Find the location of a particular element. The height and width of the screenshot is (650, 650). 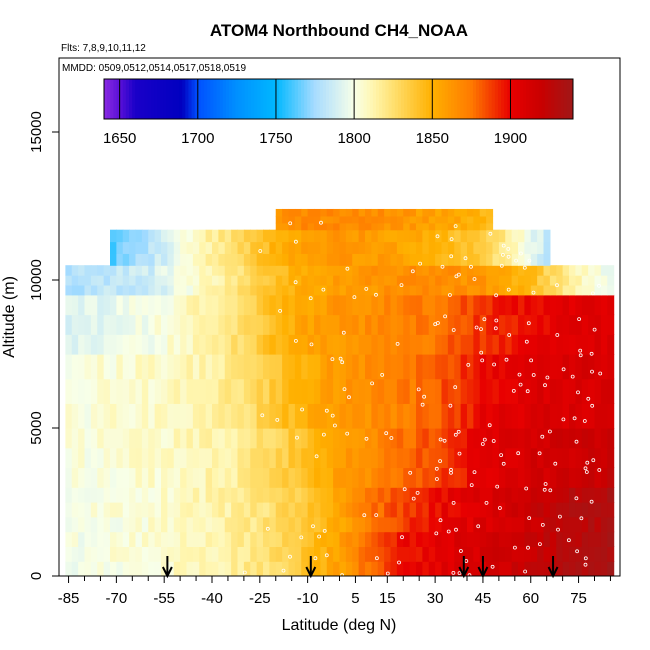

colorbar: 1650 1700 1750 1800 1850 1900 is located at coordinates (338, 112).